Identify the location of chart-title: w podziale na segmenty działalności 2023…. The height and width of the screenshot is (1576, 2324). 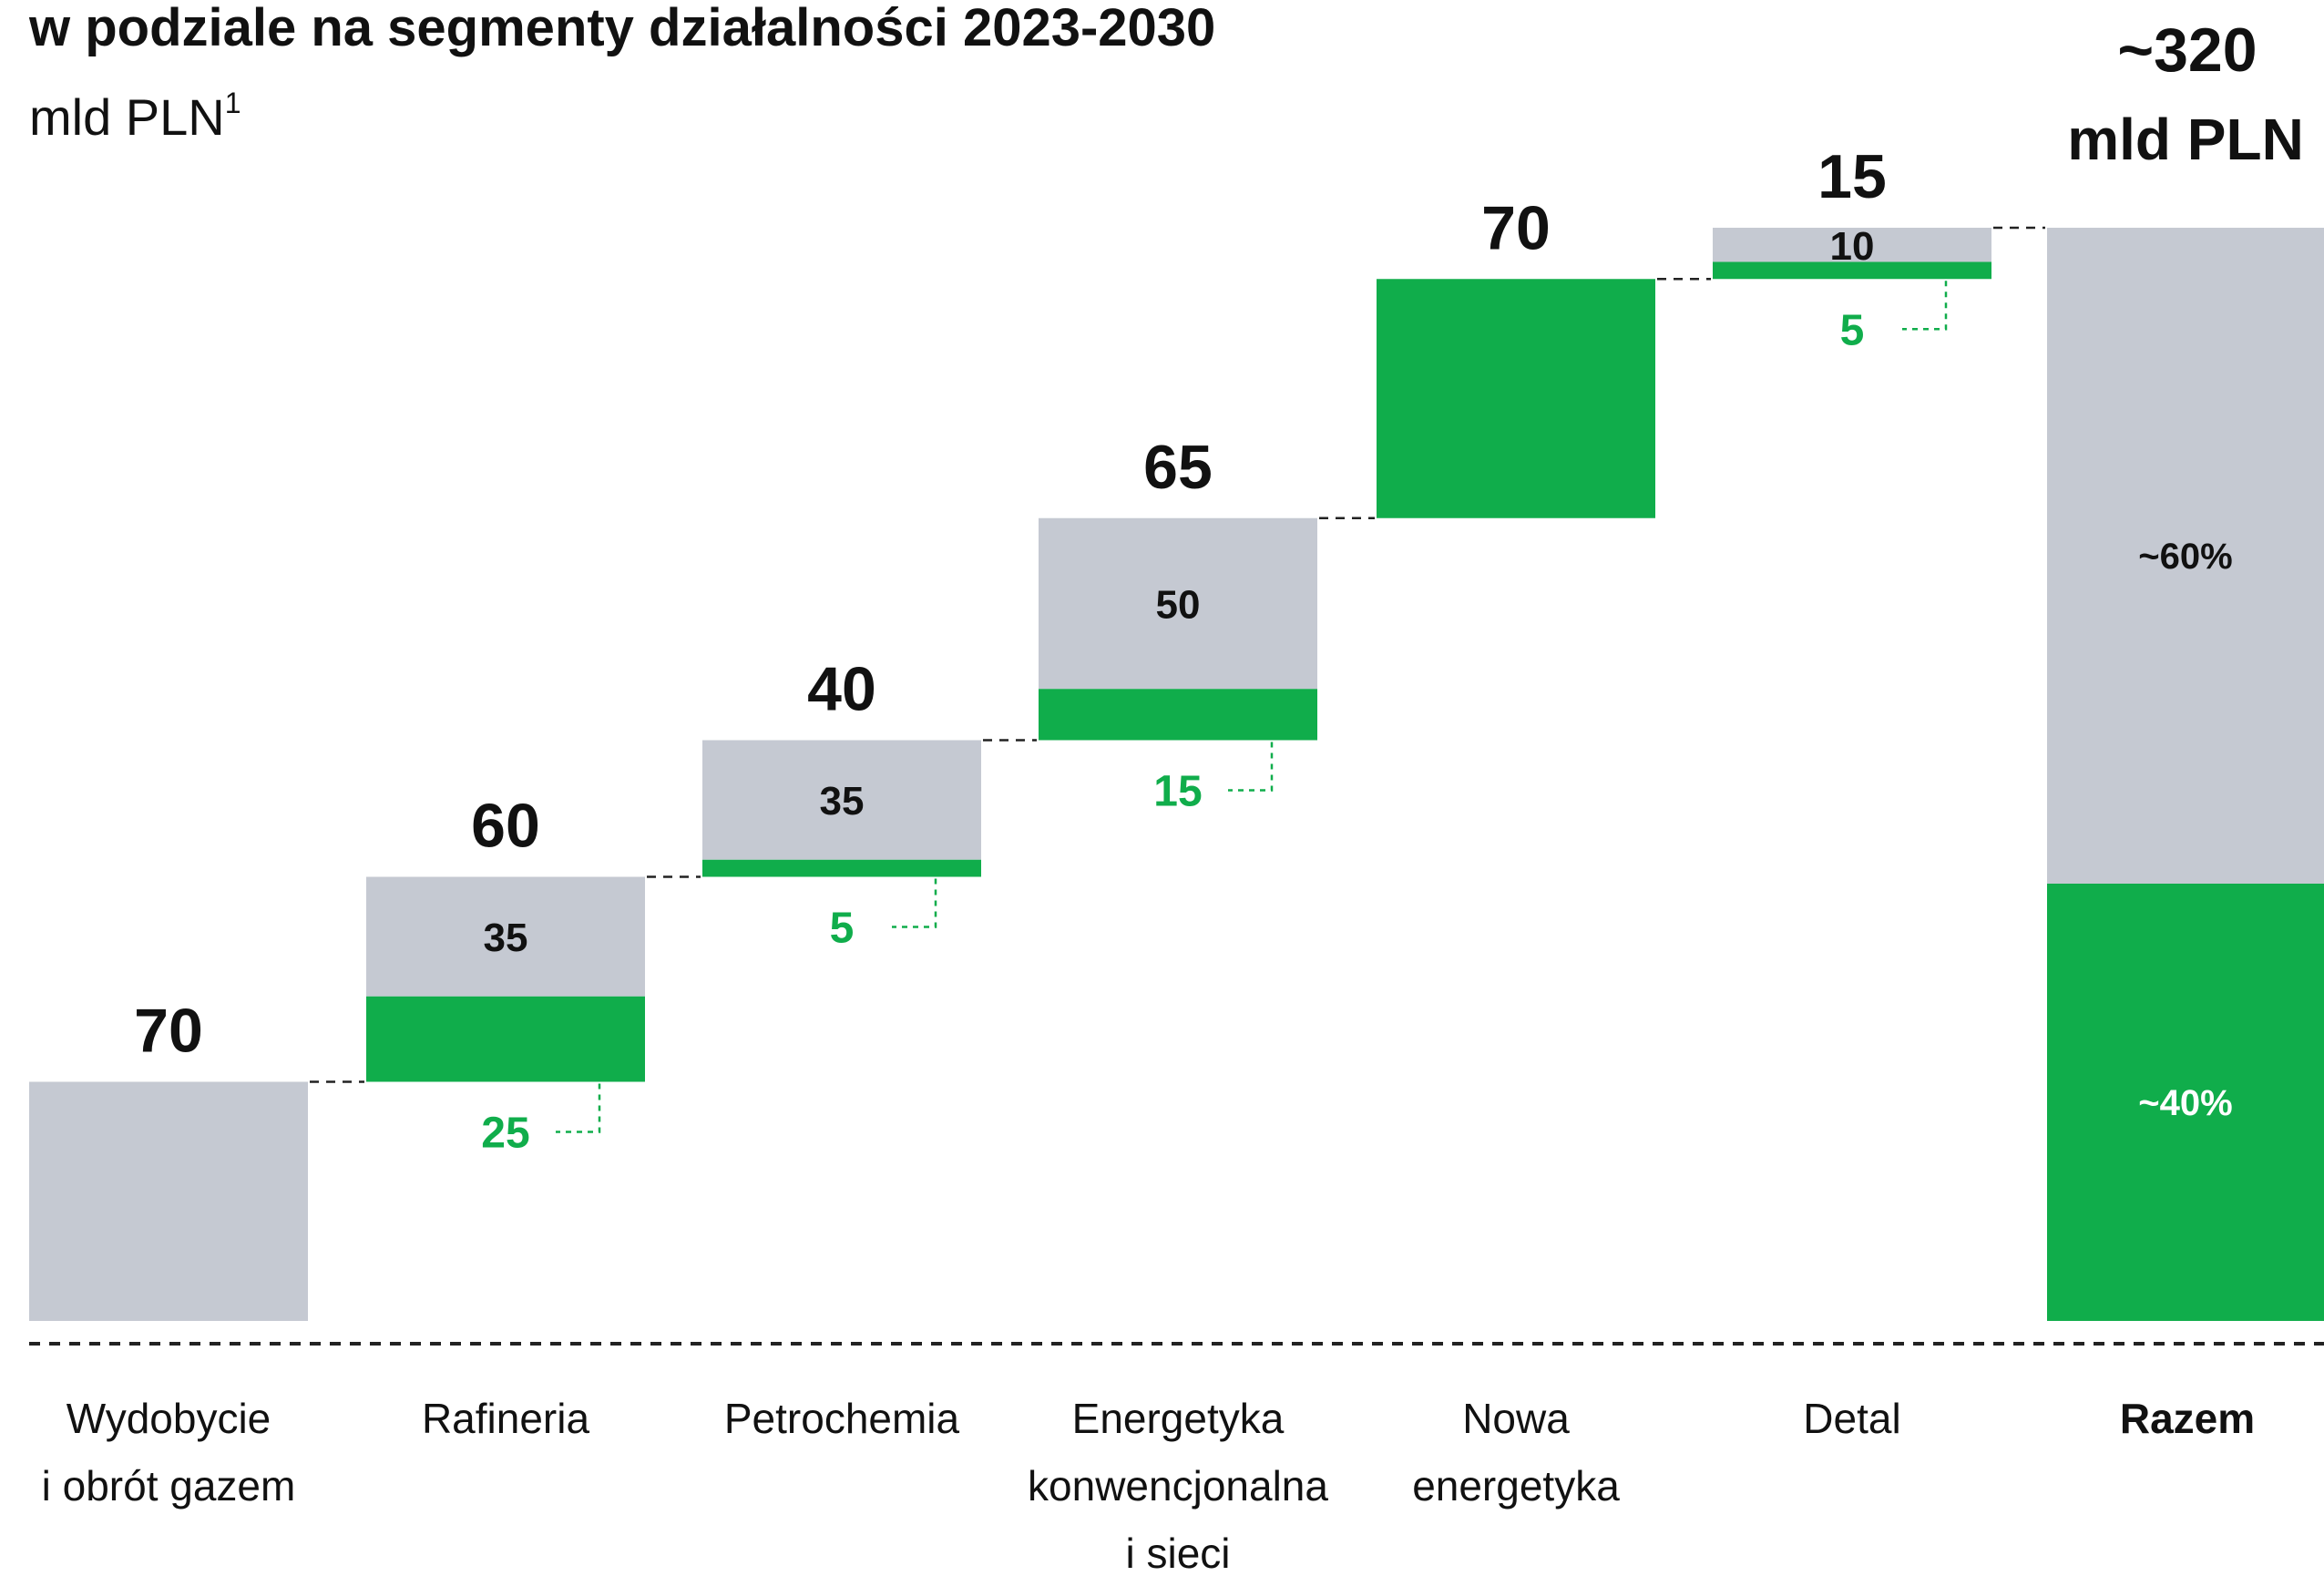
(622, 28).